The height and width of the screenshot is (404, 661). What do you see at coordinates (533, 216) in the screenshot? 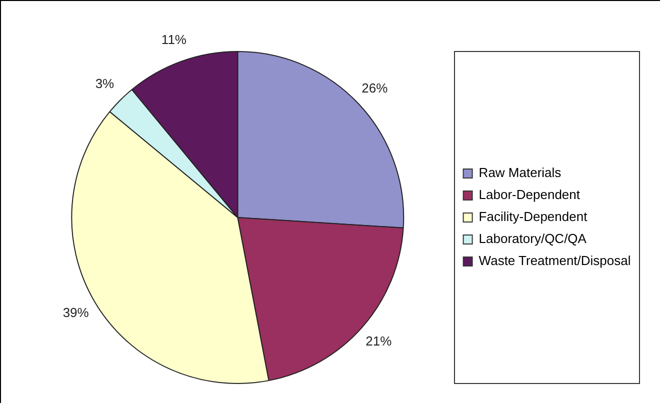
I see `legend-label: Facility-Dependent` at bounding box center [533, 216].